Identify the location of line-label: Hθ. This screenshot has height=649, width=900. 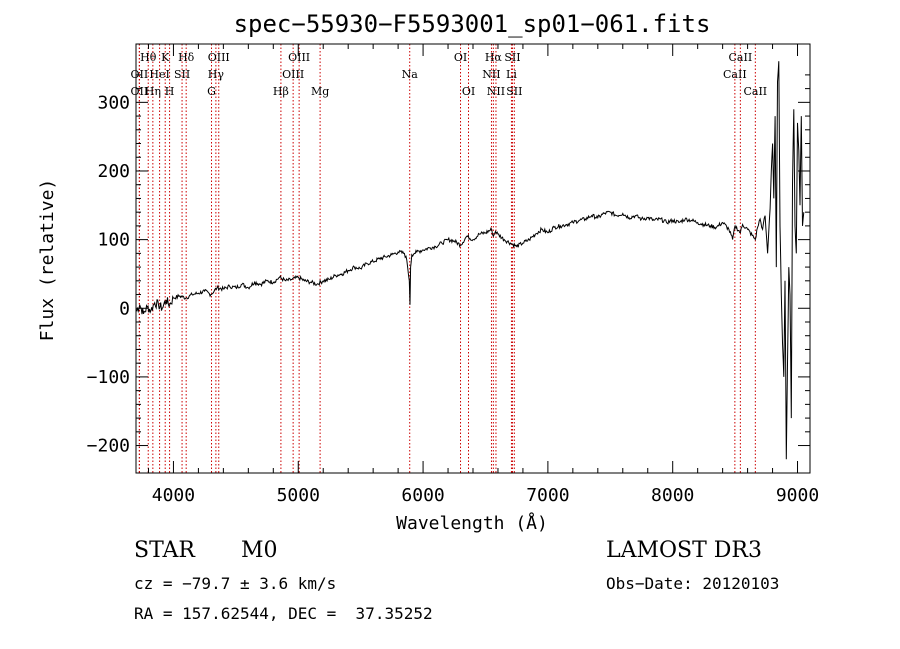
(148, 57).